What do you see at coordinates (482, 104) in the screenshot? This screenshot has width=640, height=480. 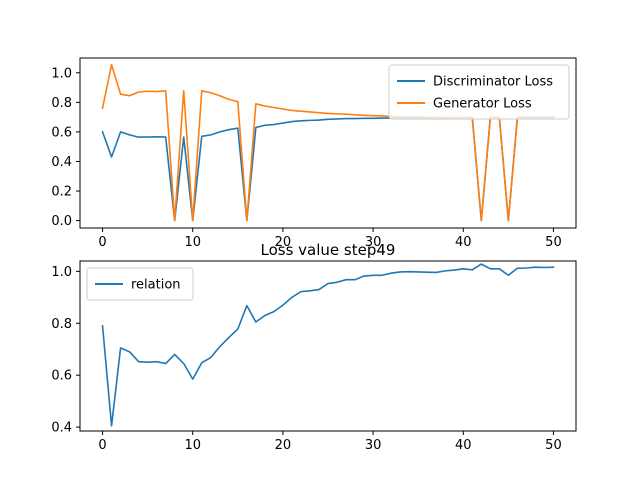 I see `legend-label: Generator Loss` at bounding box center [482, 104].